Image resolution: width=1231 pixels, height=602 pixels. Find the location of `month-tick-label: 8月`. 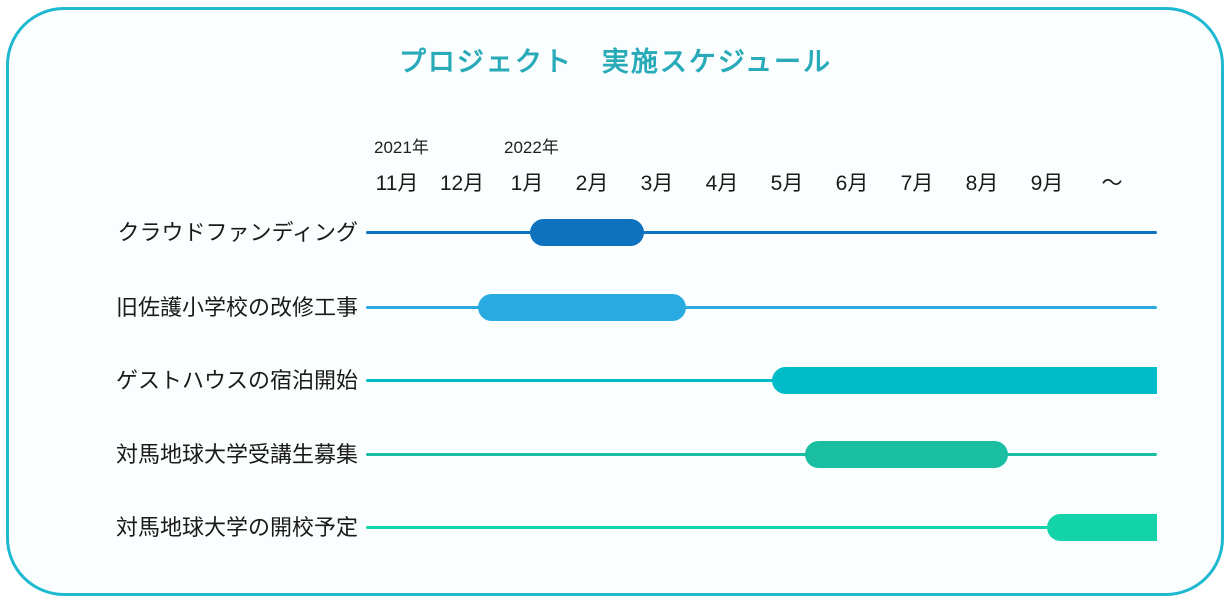

month-tick-label: 8月 is located at coordinates (982, 183).